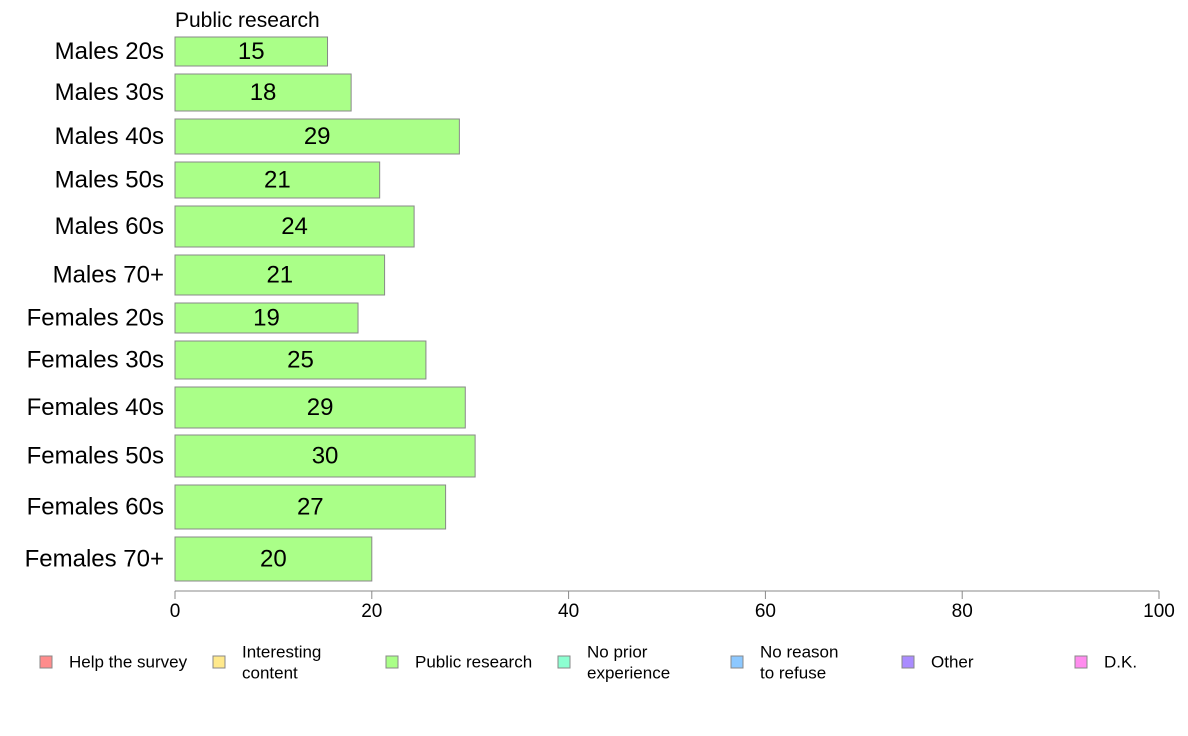  What do you see at coordinates (799, 652) in the screenshot?
I see `legend-label: No reason` at bounding box center [799, 652].